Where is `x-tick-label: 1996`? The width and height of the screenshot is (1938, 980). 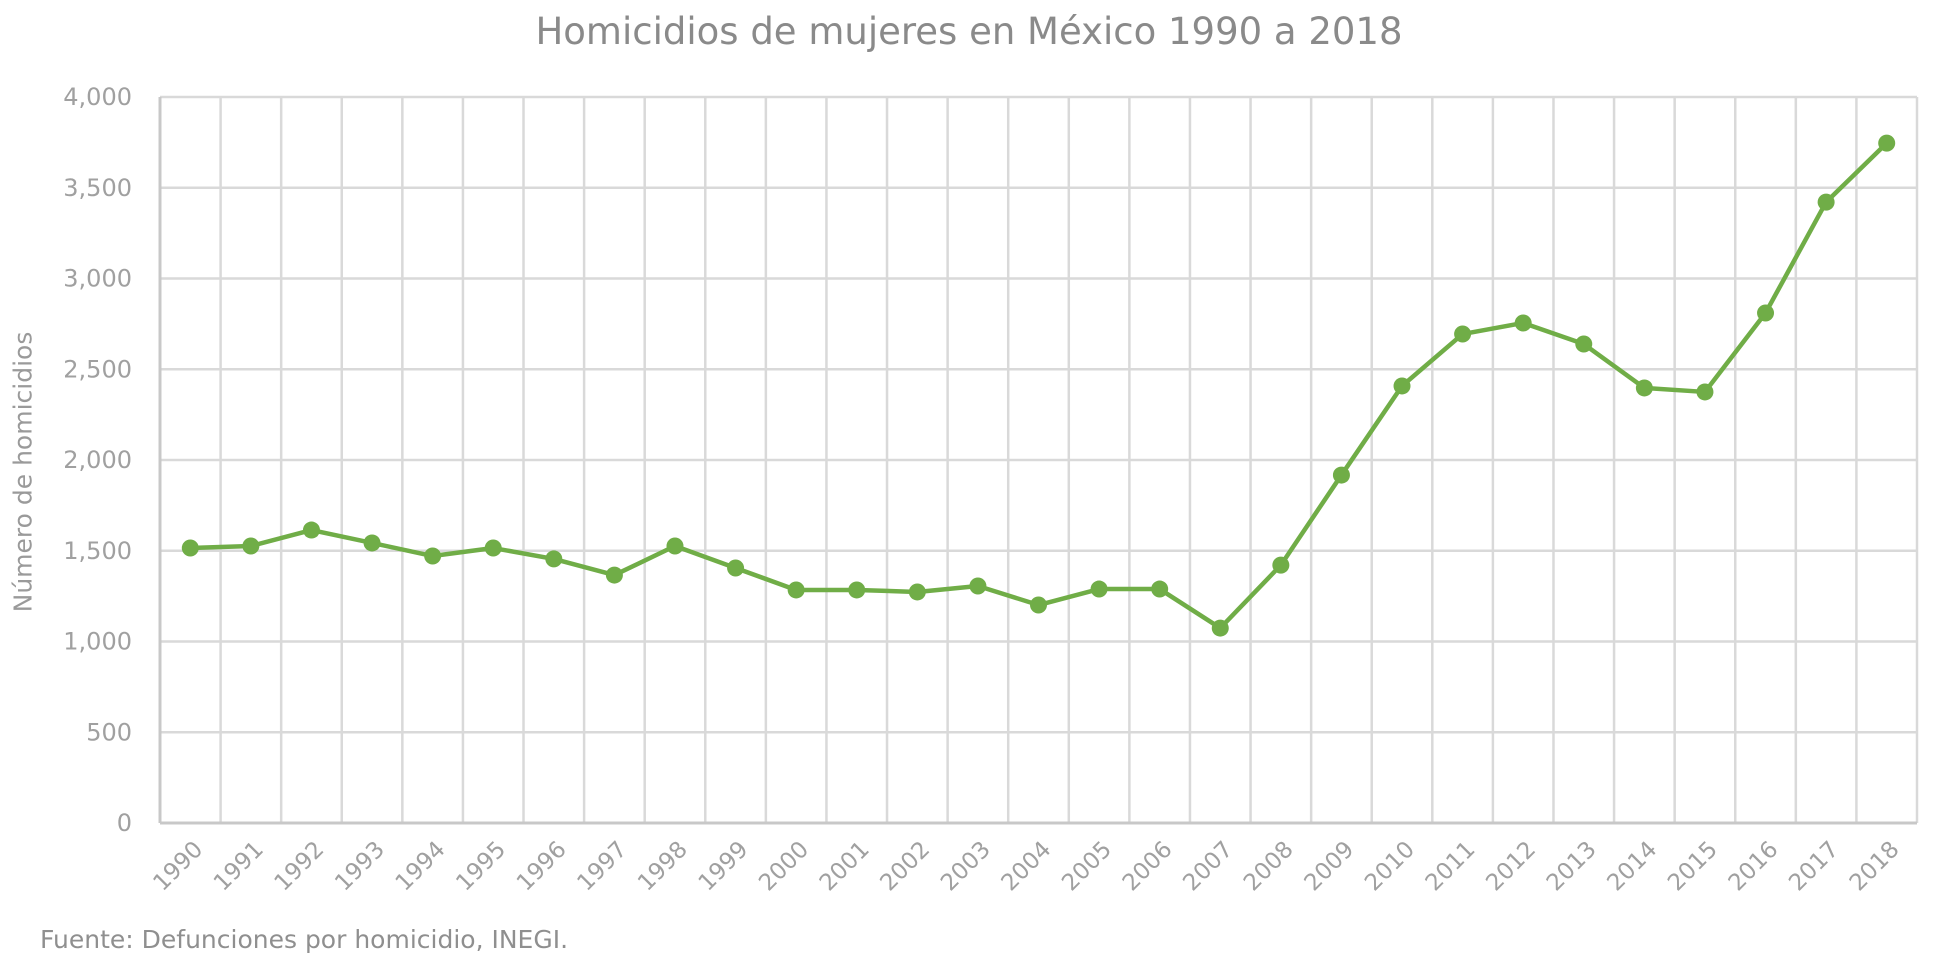 x-tick-label: 1996 is located at coordinates (542, 867).